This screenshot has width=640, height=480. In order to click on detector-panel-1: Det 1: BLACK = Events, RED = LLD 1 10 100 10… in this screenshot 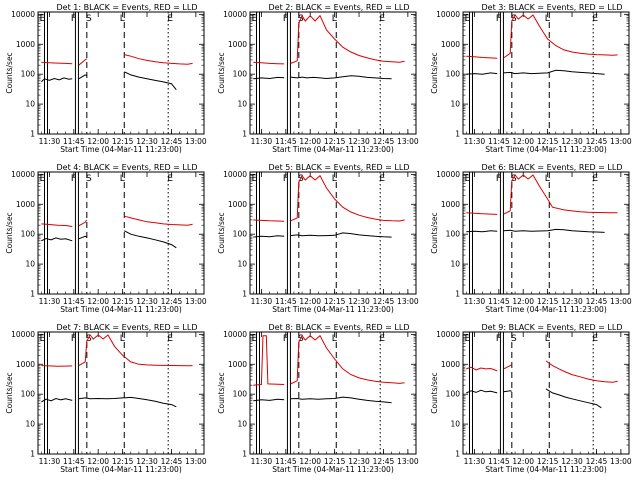, I will do `click(106, 78)`.